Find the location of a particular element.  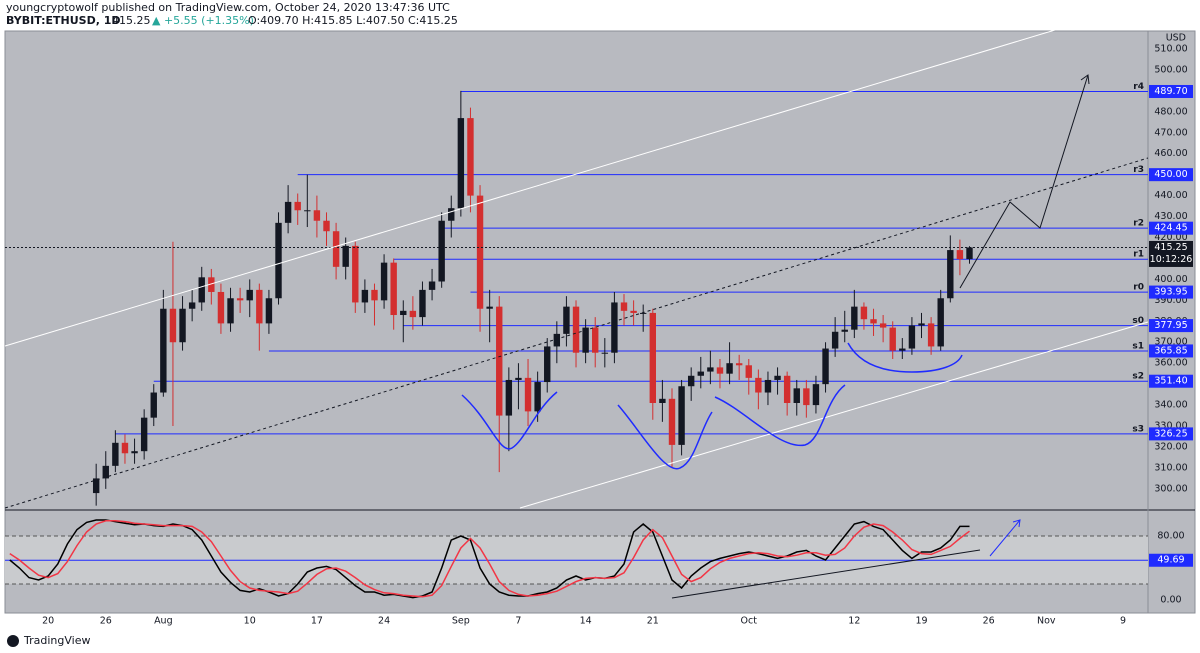

level-label: 450.00 is located at coordinates (1170, 174).